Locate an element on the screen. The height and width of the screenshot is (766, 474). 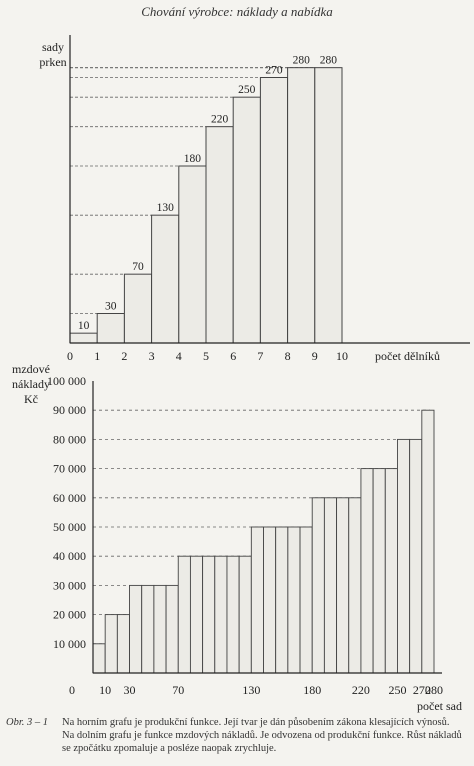
bottom-y-tick-label: 20 000 is located at coordinates (69, 615).